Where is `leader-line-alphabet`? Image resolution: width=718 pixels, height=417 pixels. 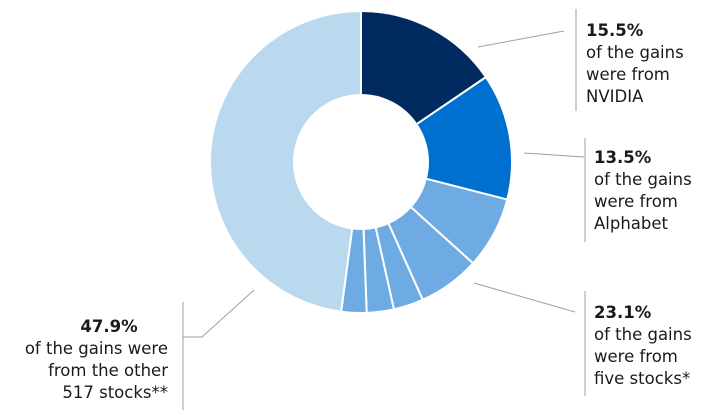
leader-line-alphabet is located at coordinates (554, 155).